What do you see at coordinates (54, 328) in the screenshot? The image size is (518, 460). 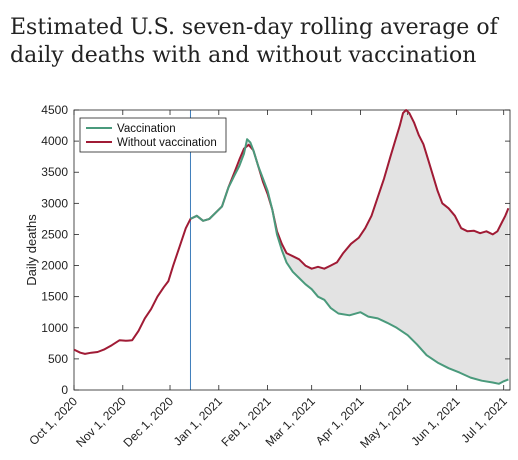 I see `y-tick-label: 1000` at bounding box center [54, 328].